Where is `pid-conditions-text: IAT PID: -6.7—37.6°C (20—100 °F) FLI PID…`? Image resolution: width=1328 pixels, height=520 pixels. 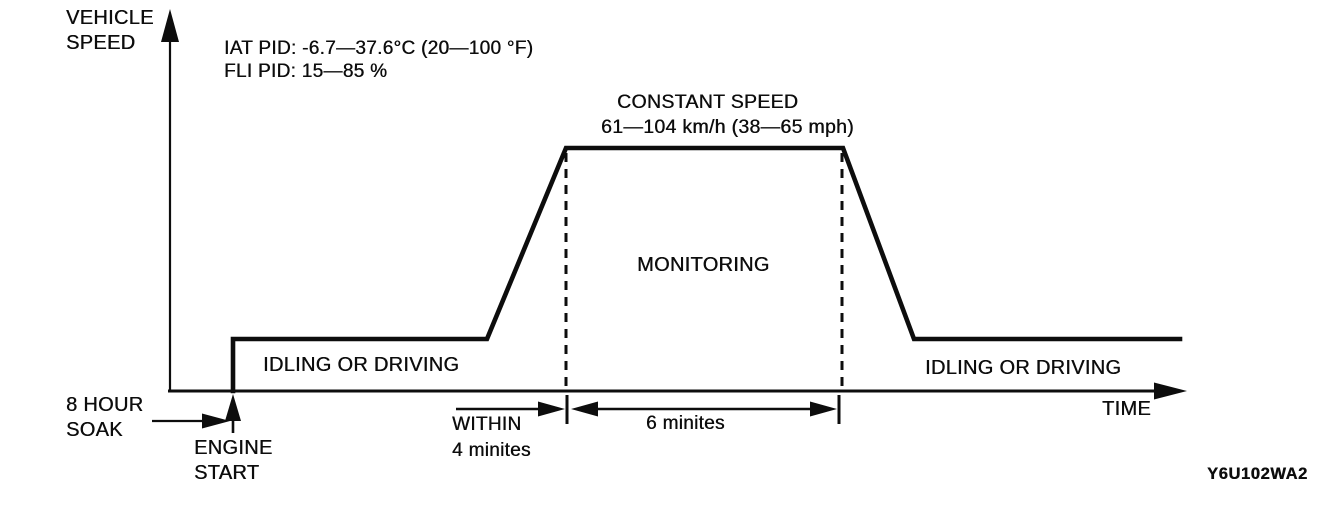 pid-conditions-text: IAT PID: -6.7—37.6°C (20—100 °F) FLI PID… is located at coordinates (379, 60).